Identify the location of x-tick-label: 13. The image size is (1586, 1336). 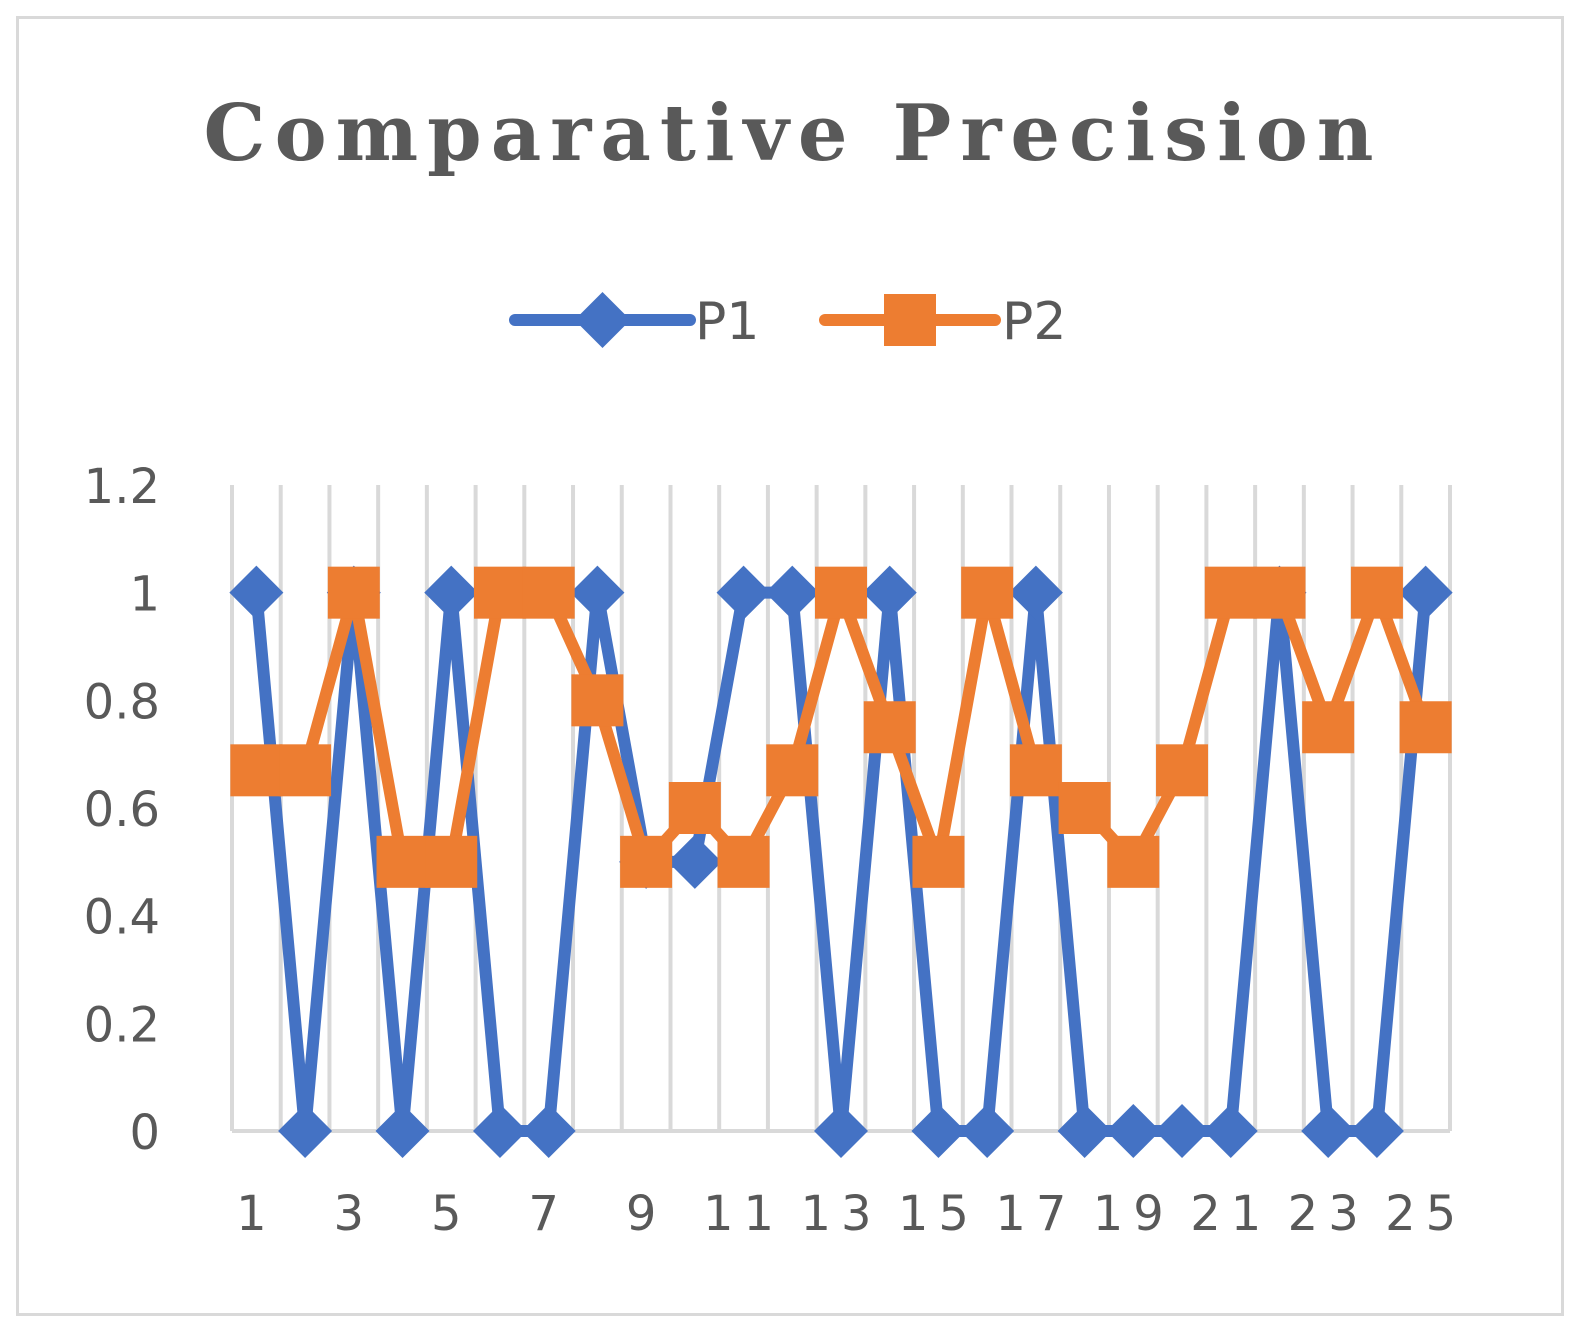
(840, 1214).